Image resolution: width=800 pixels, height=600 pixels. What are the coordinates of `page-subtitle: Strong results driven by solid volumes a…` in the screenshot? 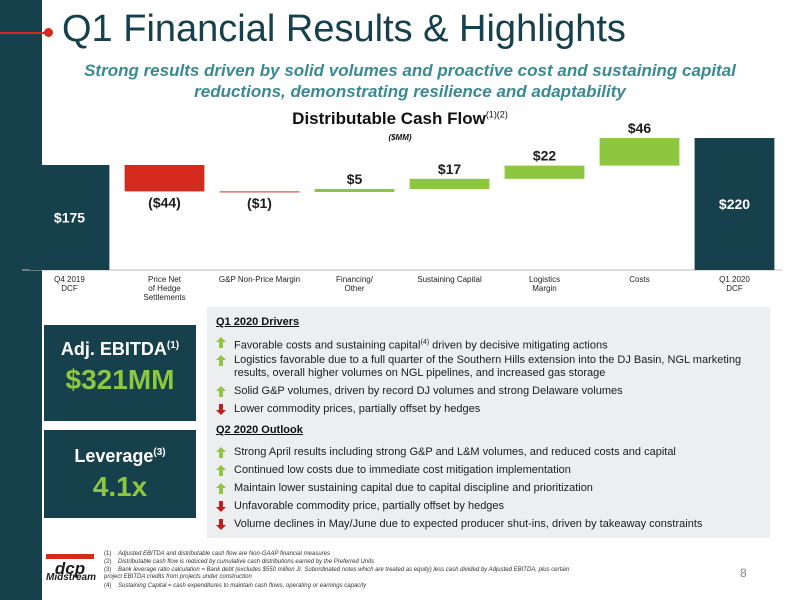 It's located at (410, 81).